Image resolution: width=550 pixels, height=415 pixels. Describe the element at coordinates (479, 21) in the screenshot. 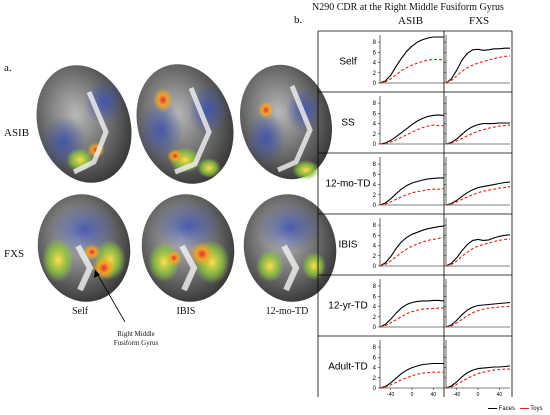

I see `column-header-fxs: FXS` at that location.